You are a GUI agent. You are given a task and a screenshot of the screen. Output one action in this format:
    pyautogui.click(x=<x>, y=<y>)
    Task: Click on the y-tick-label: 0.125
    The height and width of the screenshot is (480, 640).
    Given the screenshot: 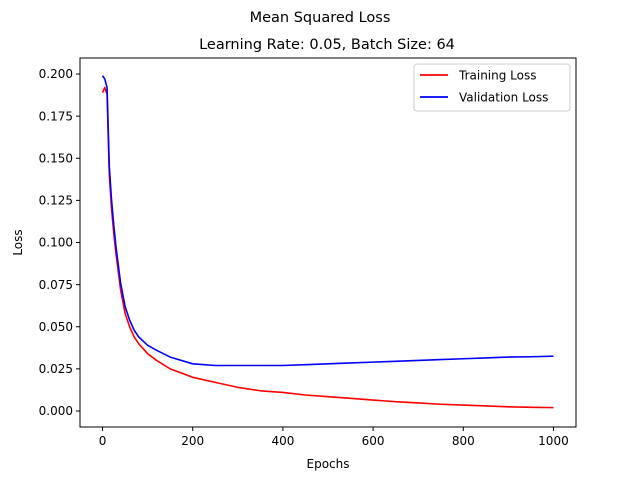 What is the action you would take?
    pyautogui.click(x=56, y=201)
    